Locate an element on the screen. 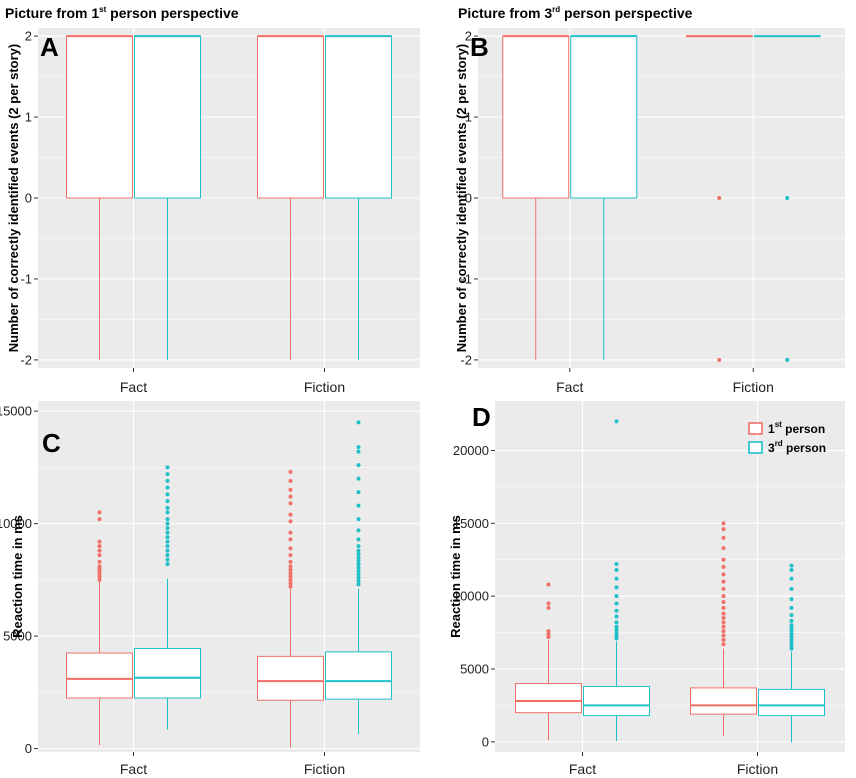 This screenshot has height=778, width=856. panel-title-B-post: person perspective is located at coordinates (626, 13).